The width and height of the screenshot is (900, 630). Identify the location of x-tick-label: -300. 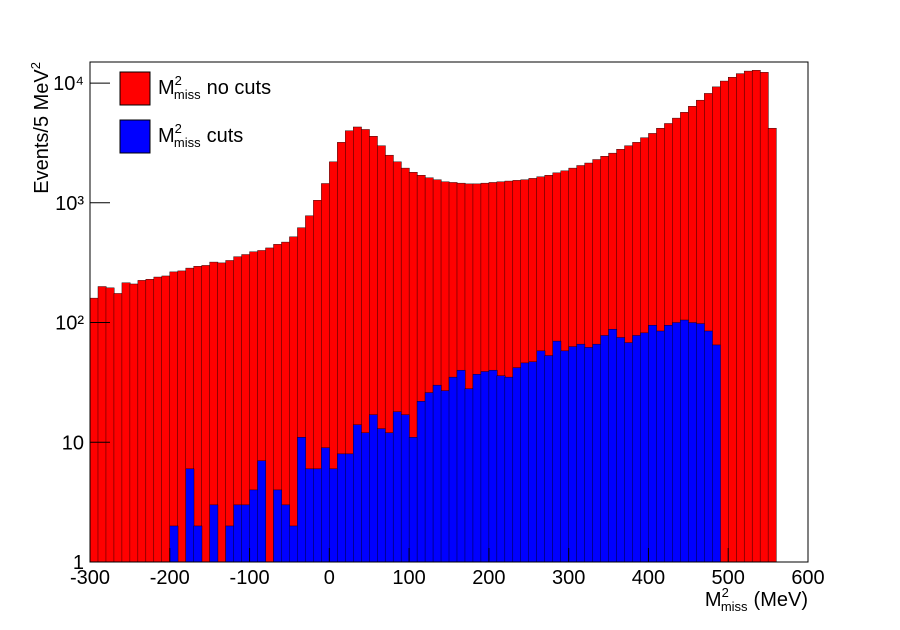
(90, 578).